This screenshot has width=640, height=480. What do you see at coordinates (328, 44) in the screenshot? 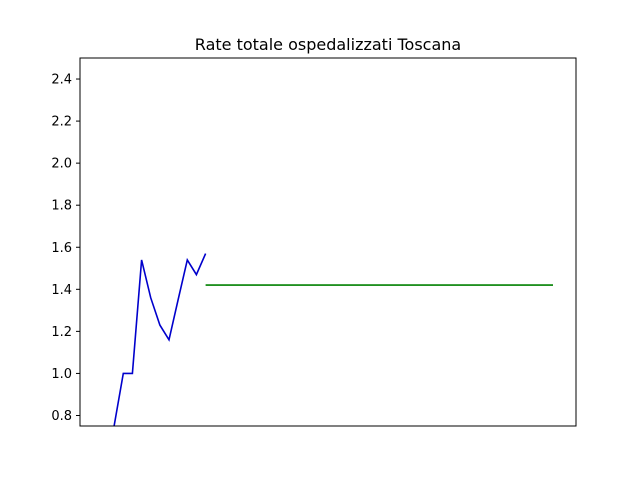
I see `chart-title: Rate totale ospedalizzati Toscana` at bounding box center [328, 44].